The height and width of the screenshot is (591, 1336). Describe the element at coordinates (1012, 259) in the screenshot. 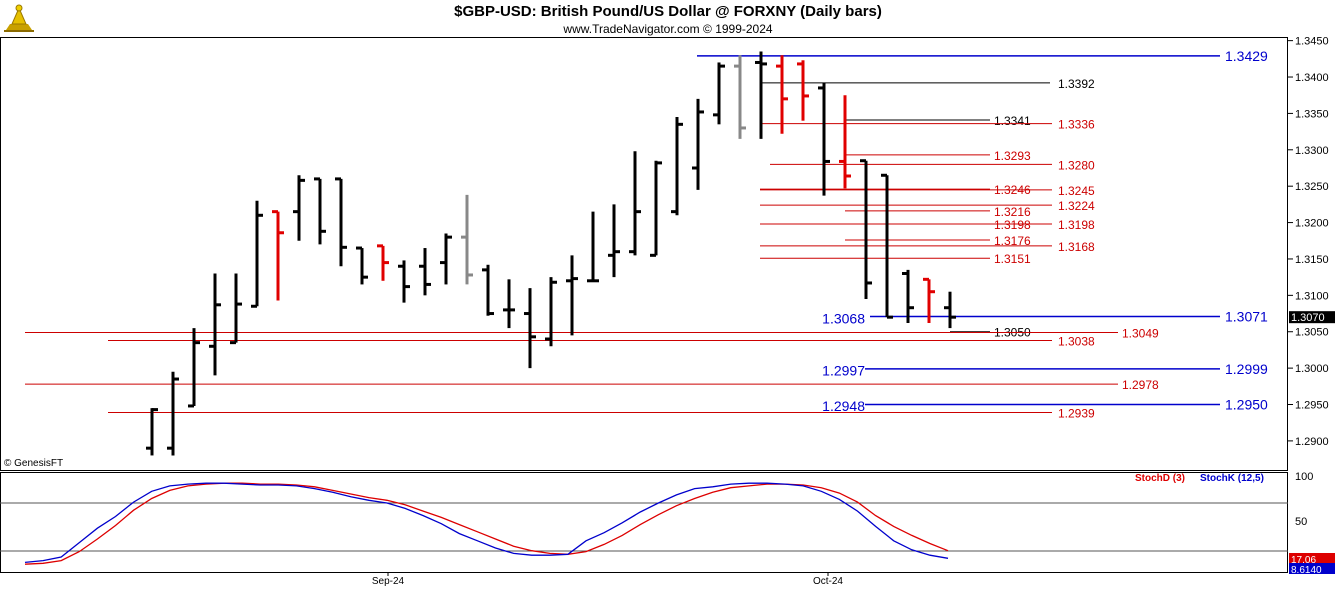

I see `level-label: 1.3151` at that location.